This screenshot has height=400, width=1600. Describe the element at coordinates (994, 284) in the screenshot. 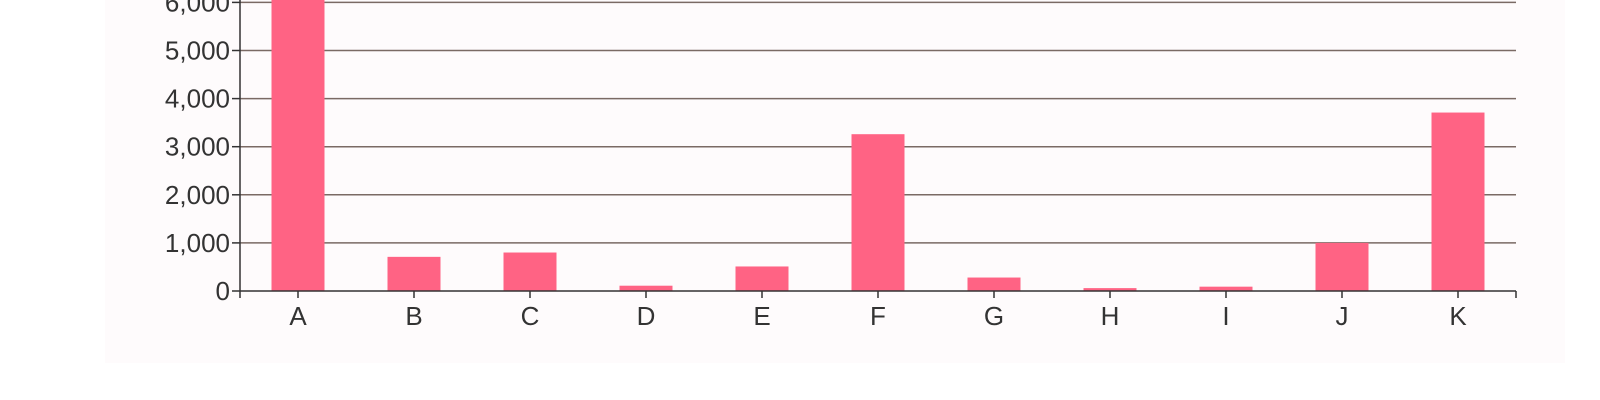

I see `bar-G` at that location.